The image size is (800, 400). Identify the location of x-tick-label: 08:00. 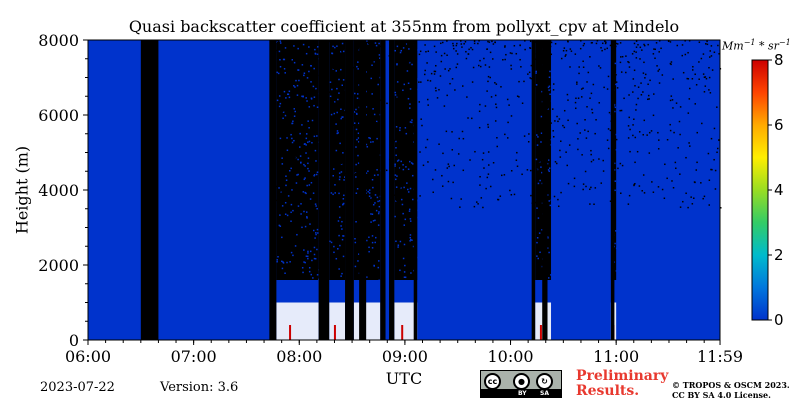
(299, 356).